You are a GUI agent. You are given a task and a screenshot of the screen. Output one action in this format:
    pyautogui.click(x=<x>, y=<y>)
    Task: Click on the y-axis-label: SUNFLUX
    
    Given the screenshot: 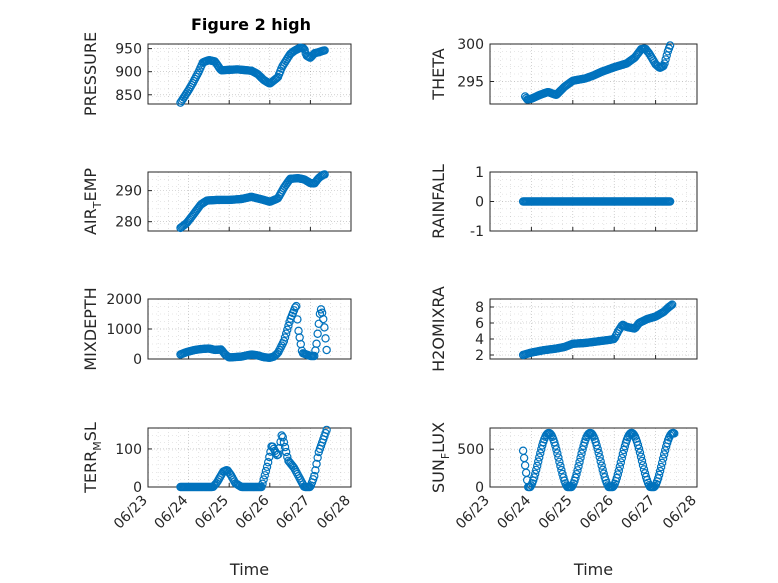 What is the action you would take?
    pyautogui.click(x=440, y=457)
    